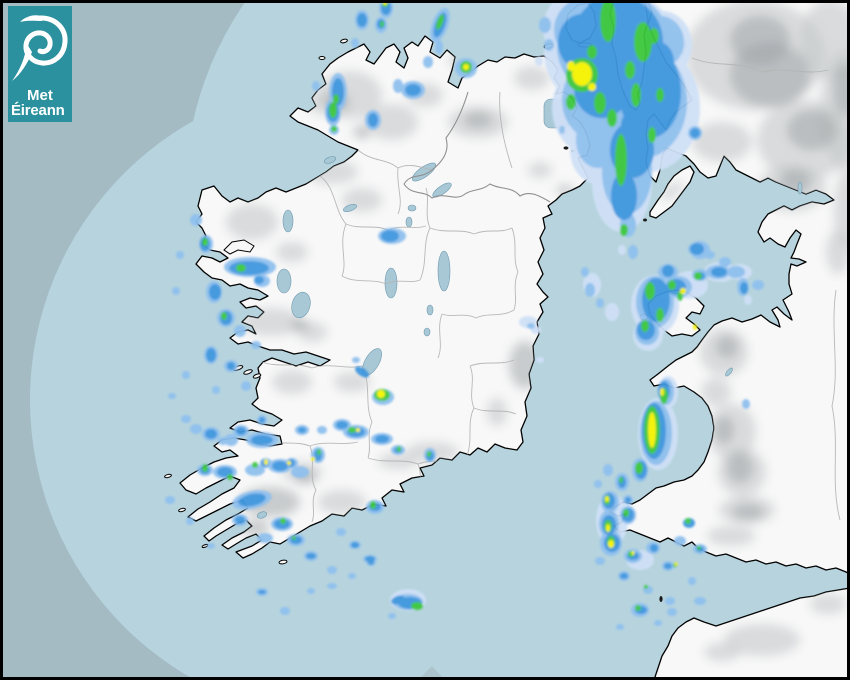 The height and width of the screenshot is (680, 850). Describe the element at coordinates (729, 372) in the screenshot. I see `llyn-tegid` at that location.